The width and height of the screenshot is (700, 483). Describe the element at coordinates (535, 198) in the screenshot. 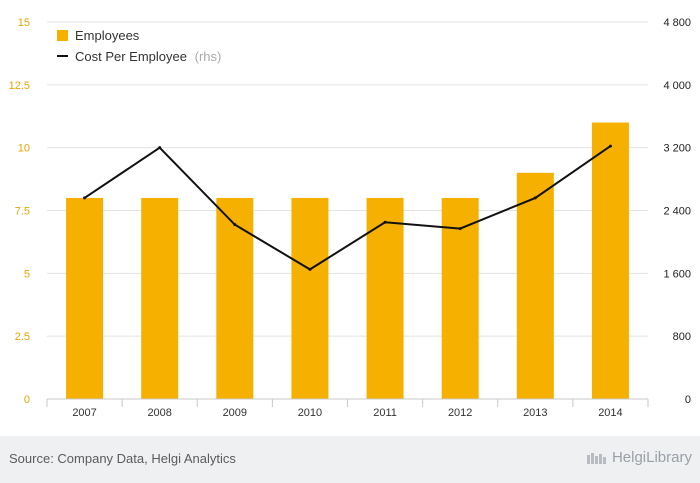

I see `point-cost-per-employee-2013` at that location.